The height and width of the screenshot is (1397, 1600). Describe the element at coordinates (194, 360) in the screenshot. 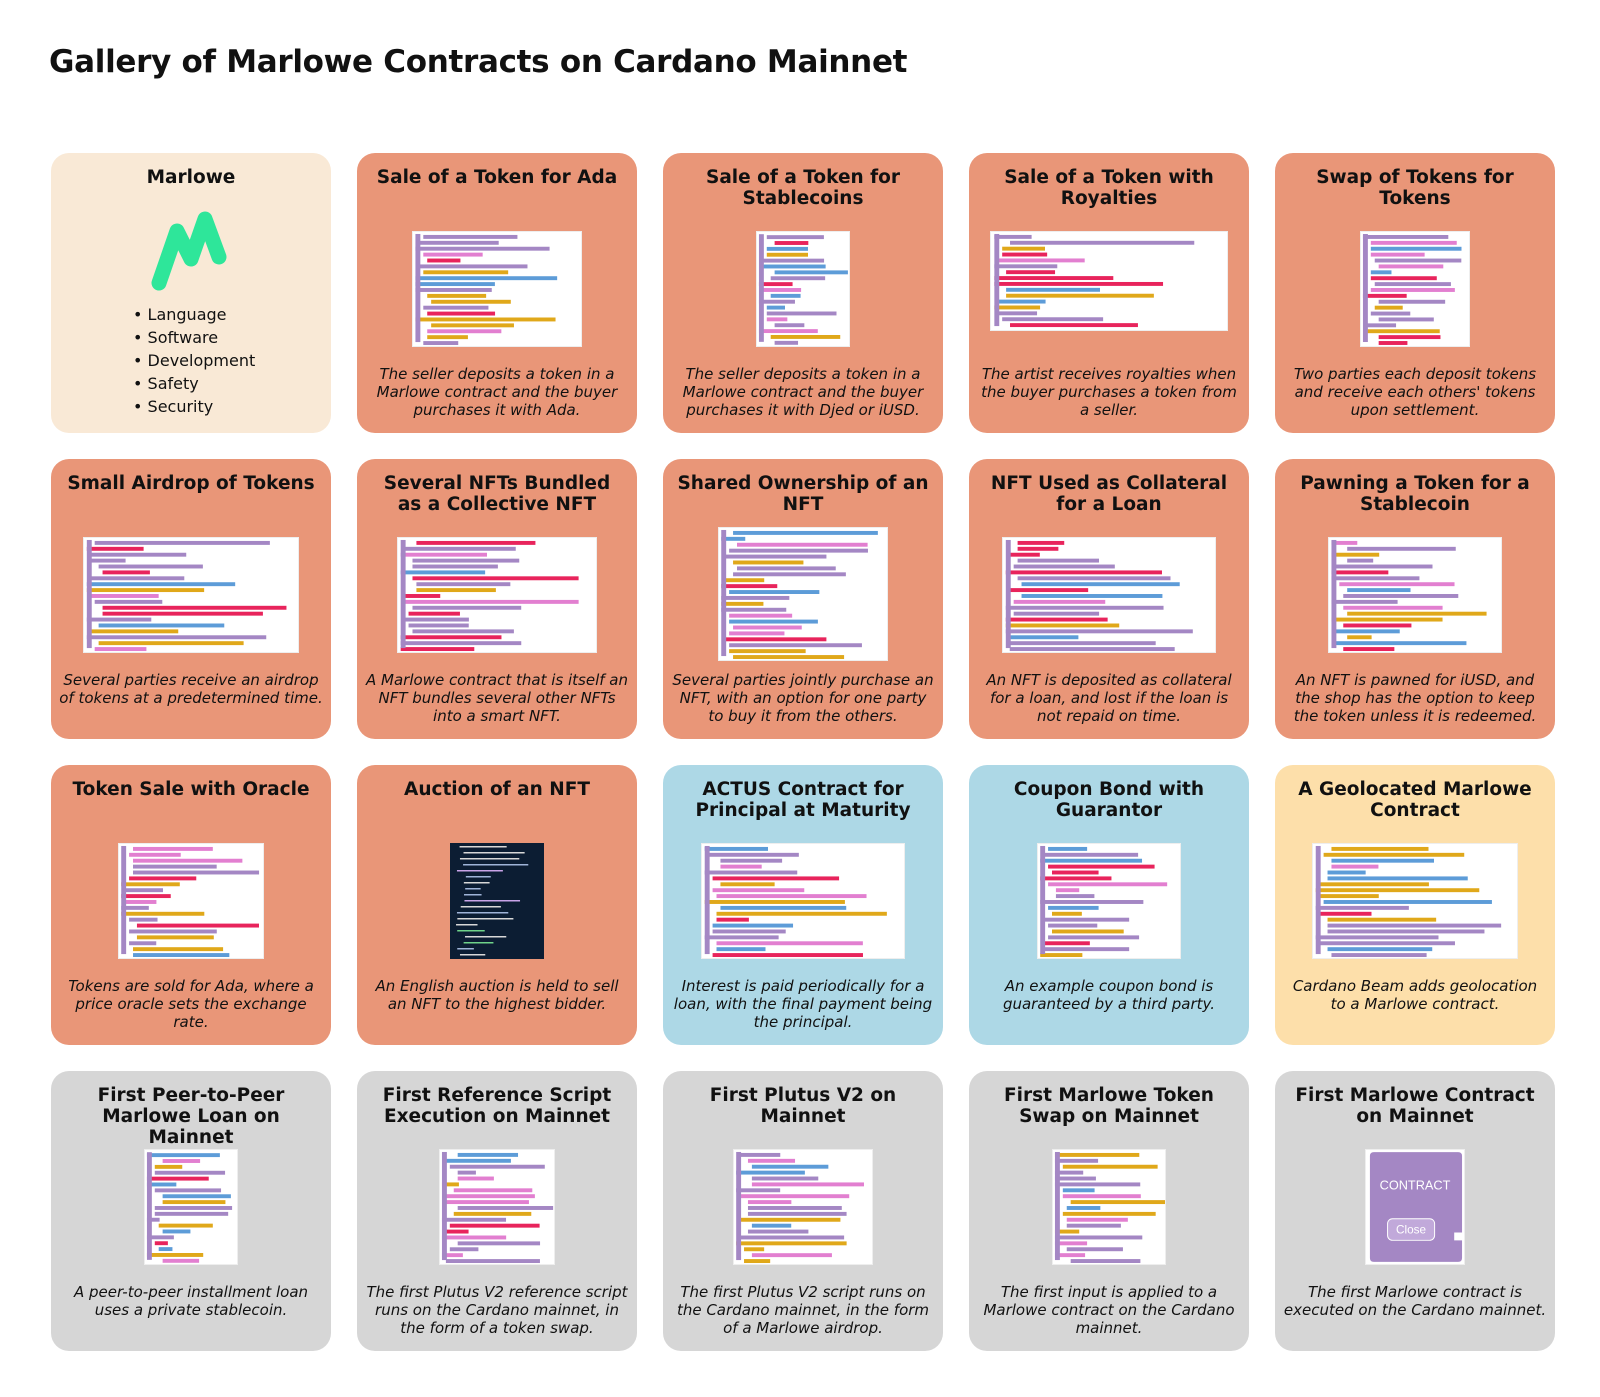

I see `bullet-item: Development` at that location.